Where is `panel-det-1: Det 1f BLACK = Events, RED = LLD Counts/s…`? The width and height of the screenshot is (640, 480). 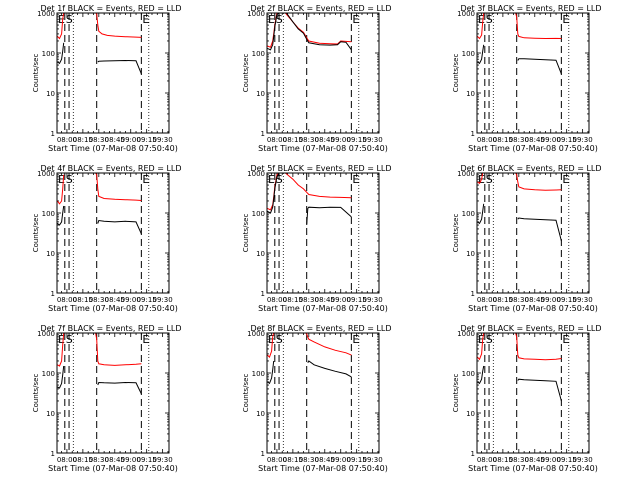 panel-det-1: Det 1f BLACK = Events, RED = LLD Counts/s… is located at coordinates (107, 78).